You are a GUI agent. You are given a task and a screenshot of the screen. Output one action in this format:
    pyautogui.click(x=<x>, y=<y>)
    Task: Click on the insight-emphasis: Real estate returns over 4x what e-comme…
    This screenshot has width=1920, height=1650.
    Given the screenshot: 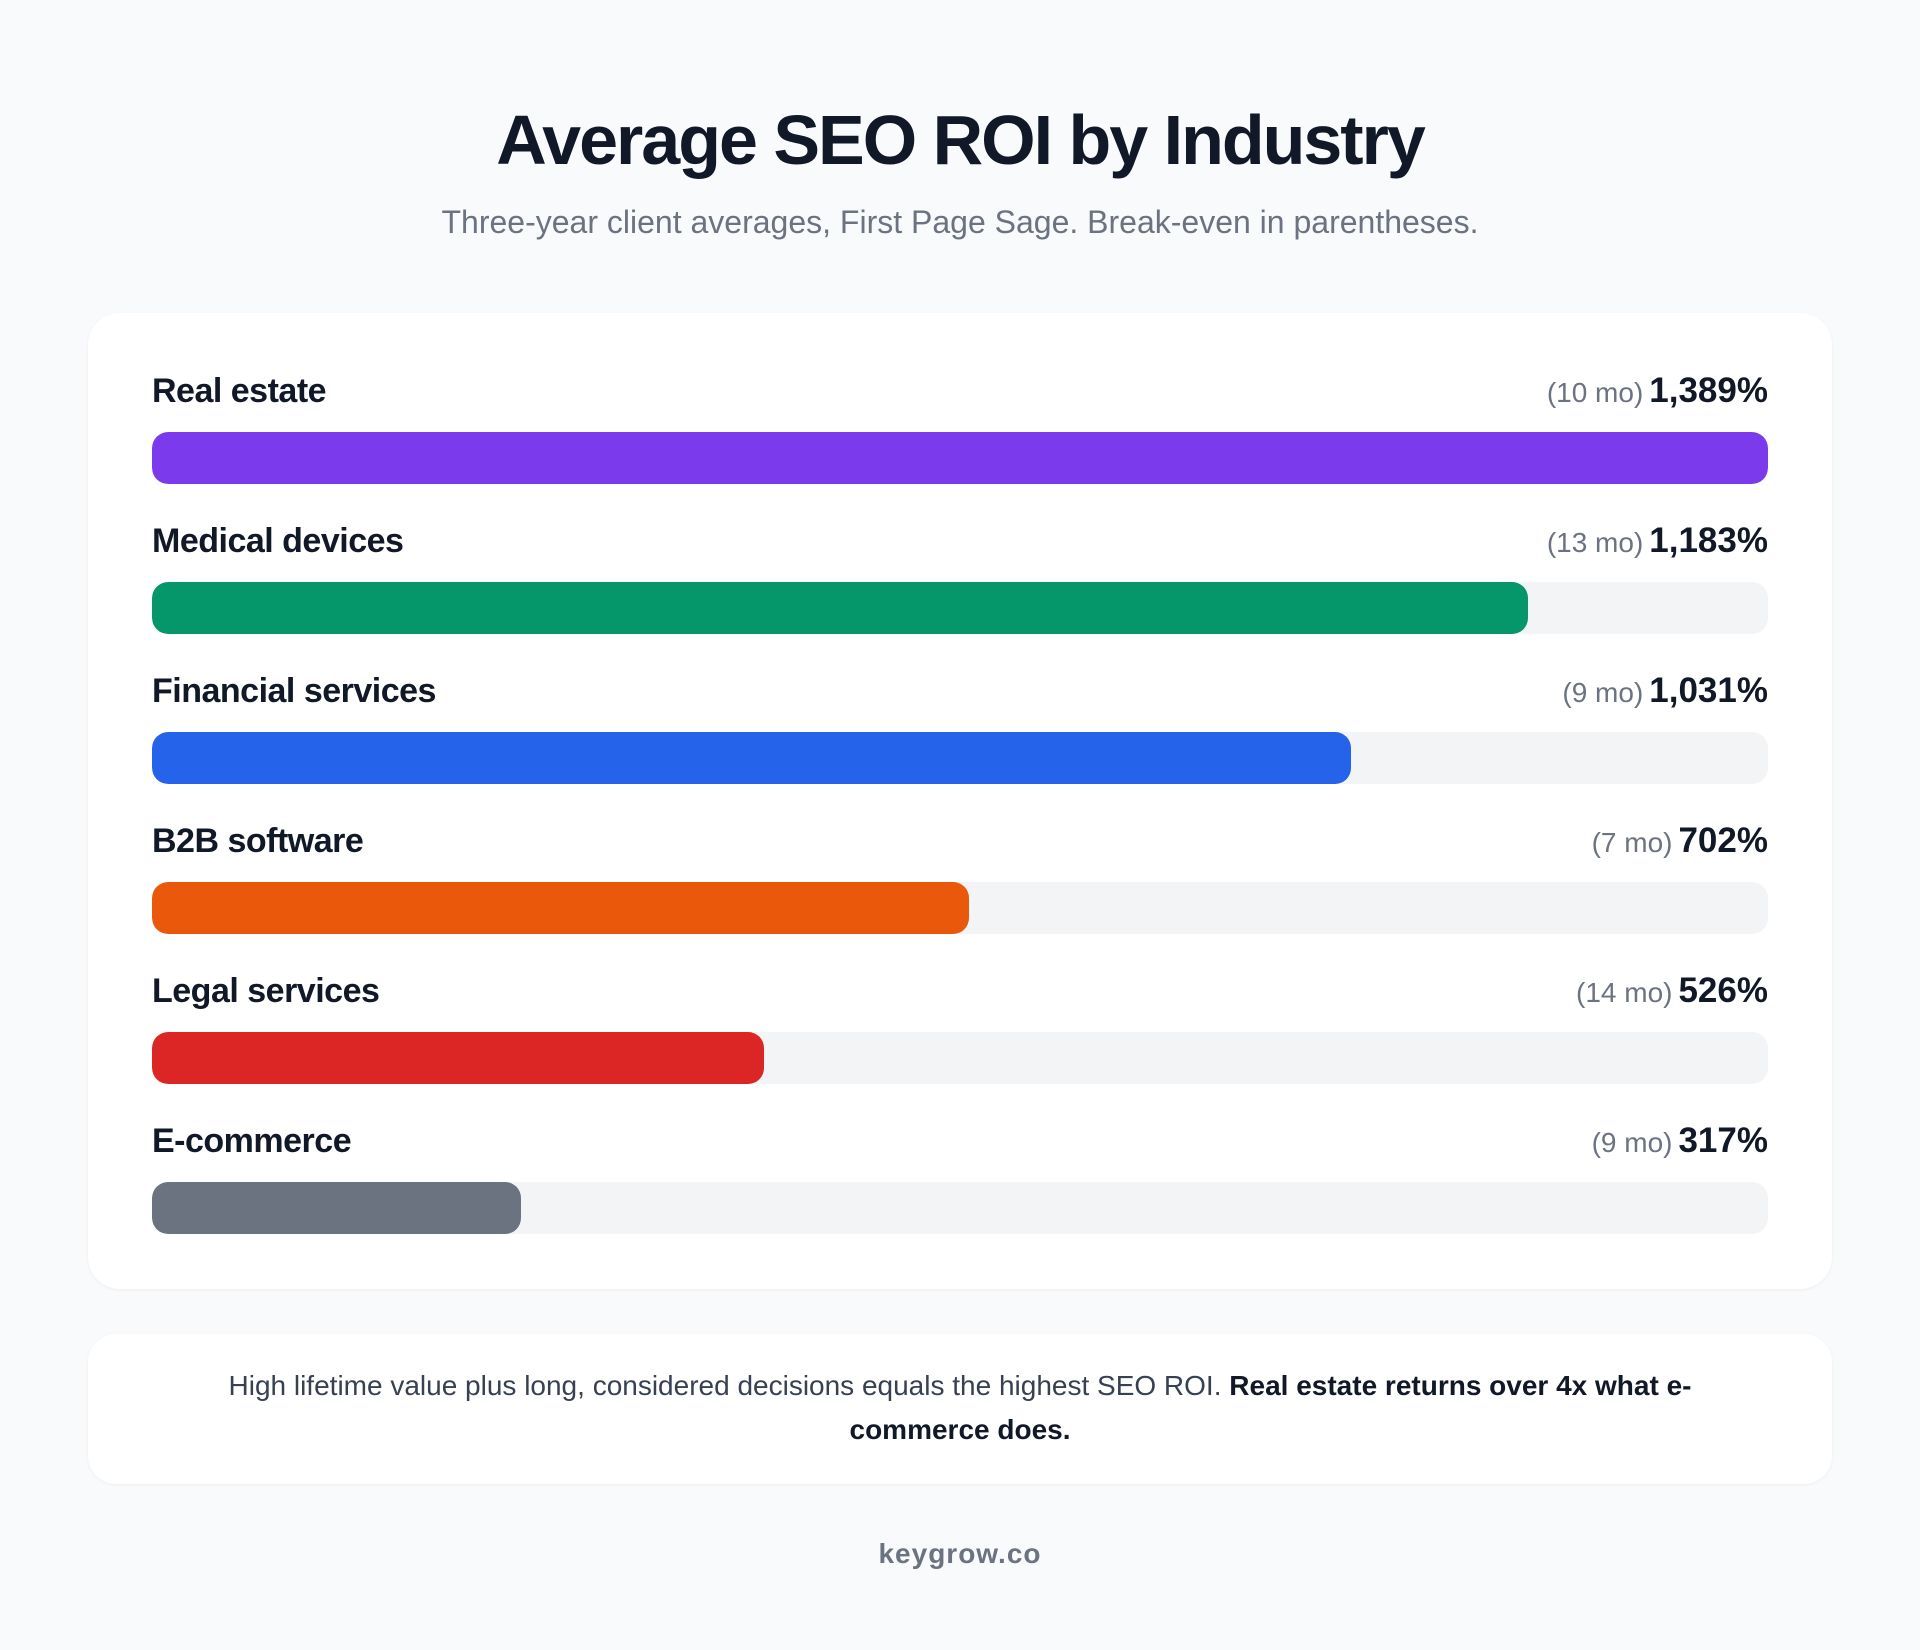 What is the action you would take?
    pyautogui.click(x=1270, y=1407)
    